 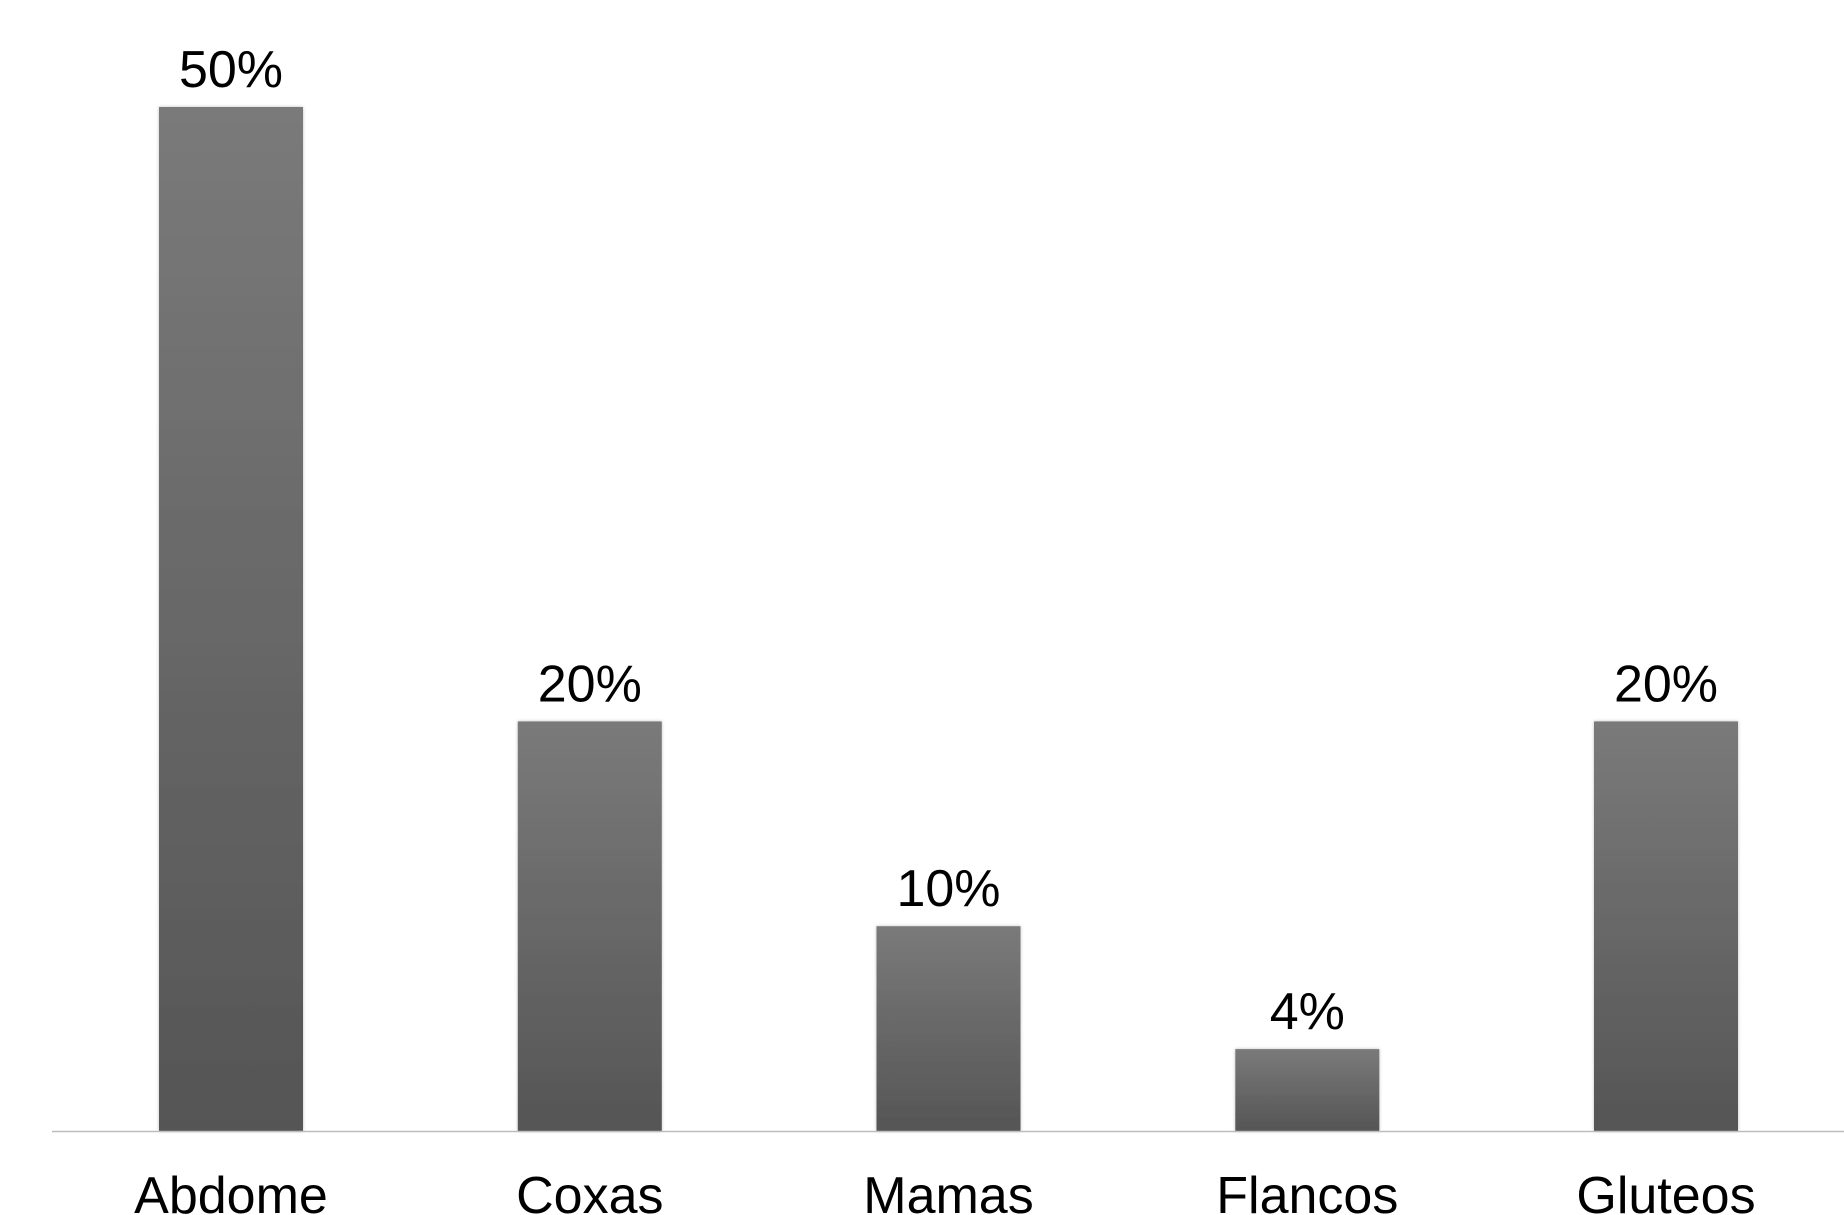 I want to click on data-label-coxas: 20%, so click(x=590, y=684).